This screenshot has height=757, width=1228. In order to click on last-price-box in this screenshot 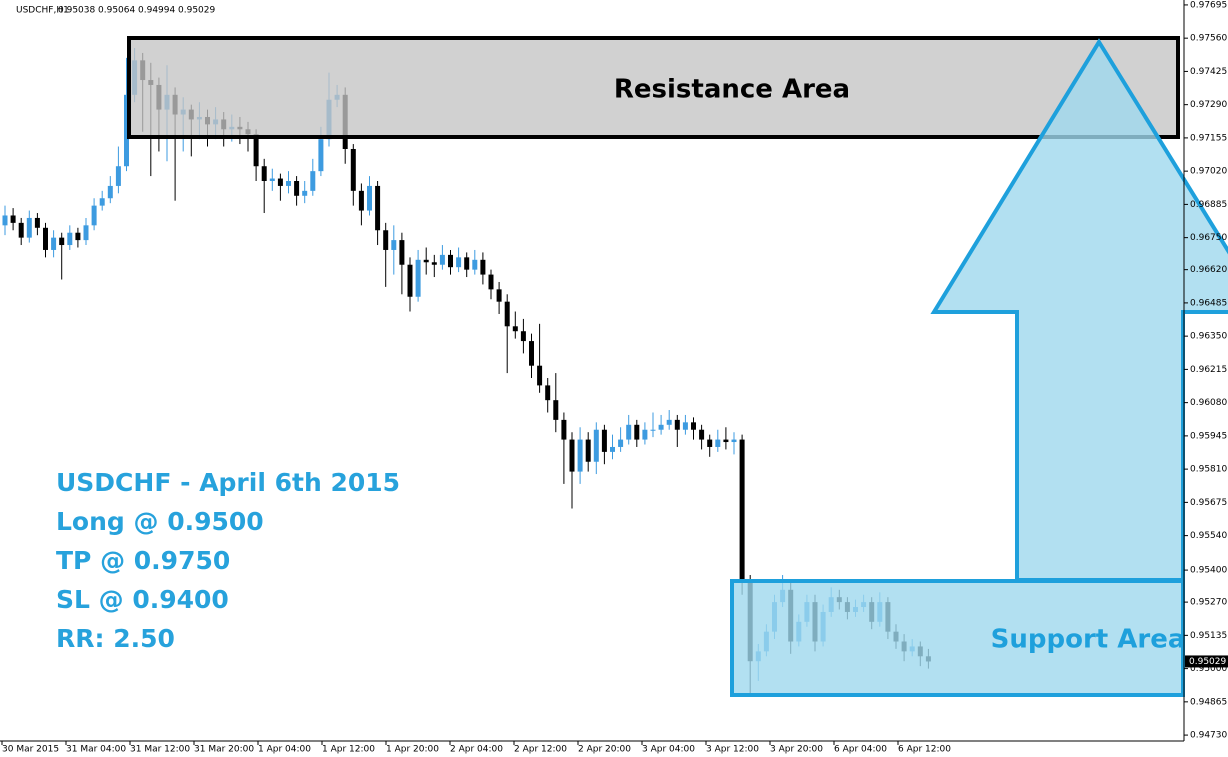, I will do `click(1206, 661)`.